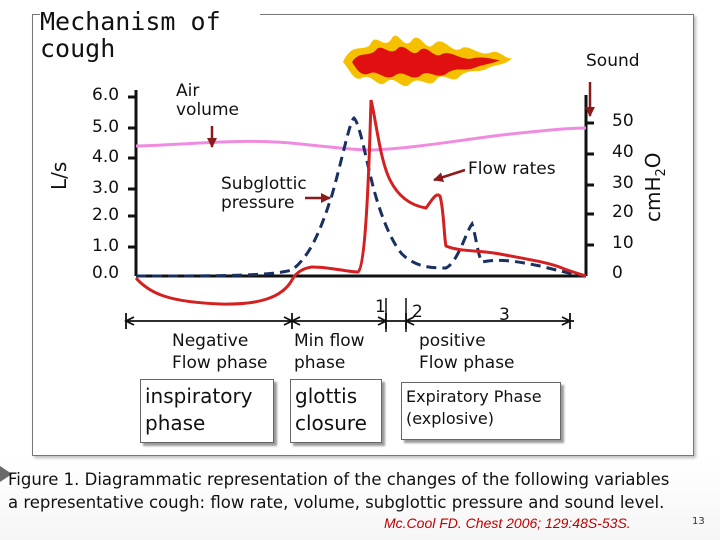  I want to click on page-title: Mechanism of cough, so click(150, 35).